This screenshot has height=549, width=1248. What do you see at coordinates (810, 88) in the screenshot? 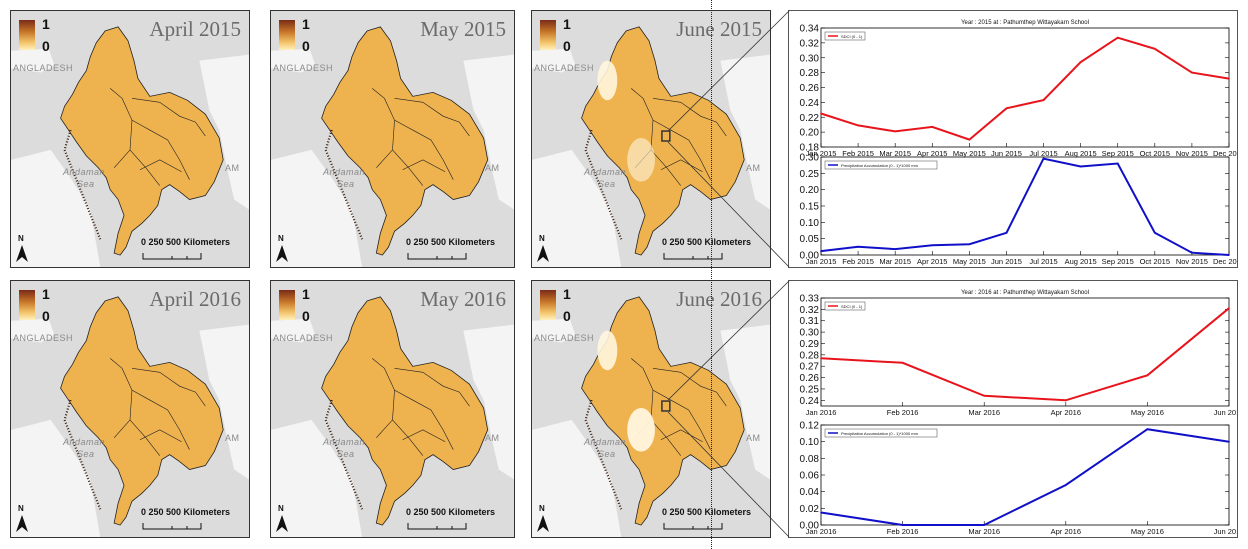
I see `y-tick-label: 0.26` at bounding box center [810, 88].